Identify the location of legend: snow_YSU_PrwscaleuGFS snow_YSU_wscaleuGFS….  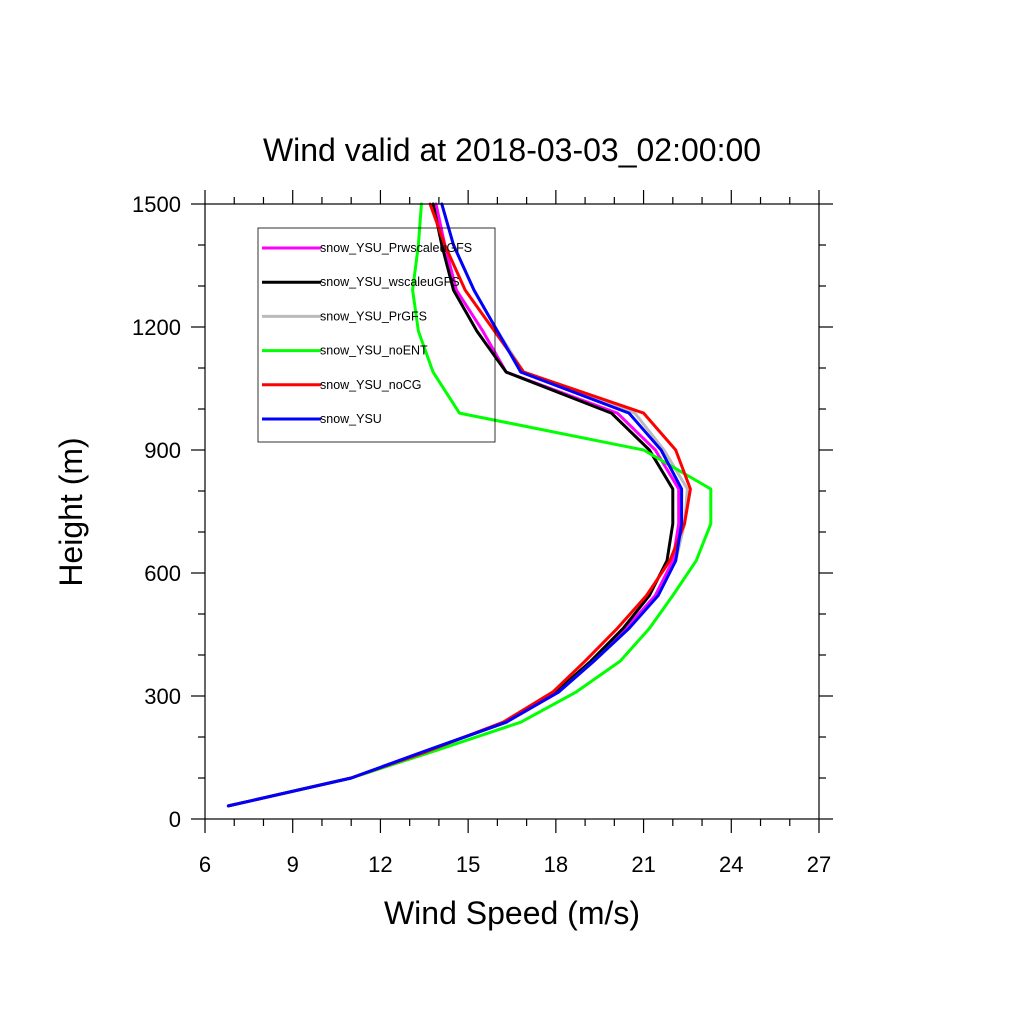
(376, 335).